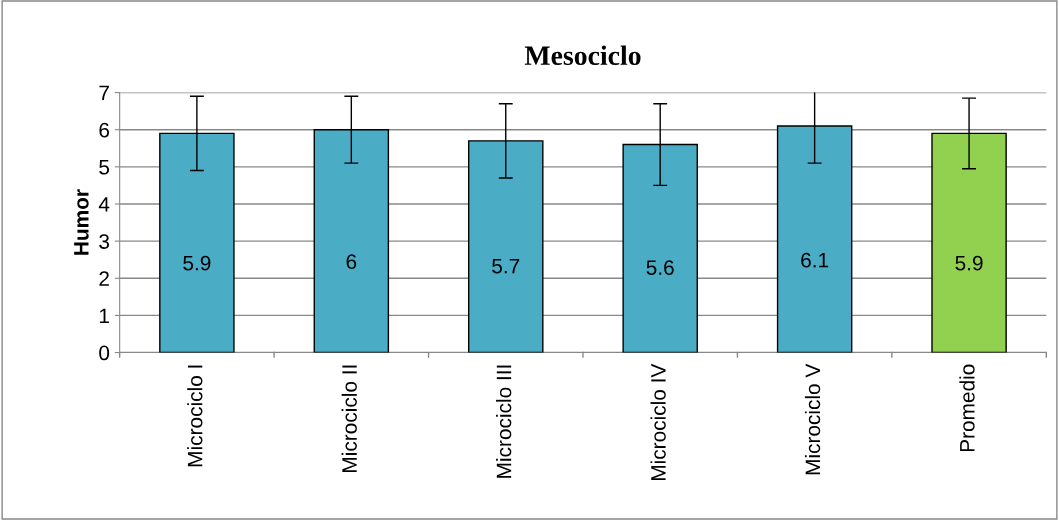 The height and width of the screenshot is (520, 1059). What do you see at coordinates (349, 418) in the screenshot?
I see `x-tick-label: Microciclo II` at bounding box center [349, 418].